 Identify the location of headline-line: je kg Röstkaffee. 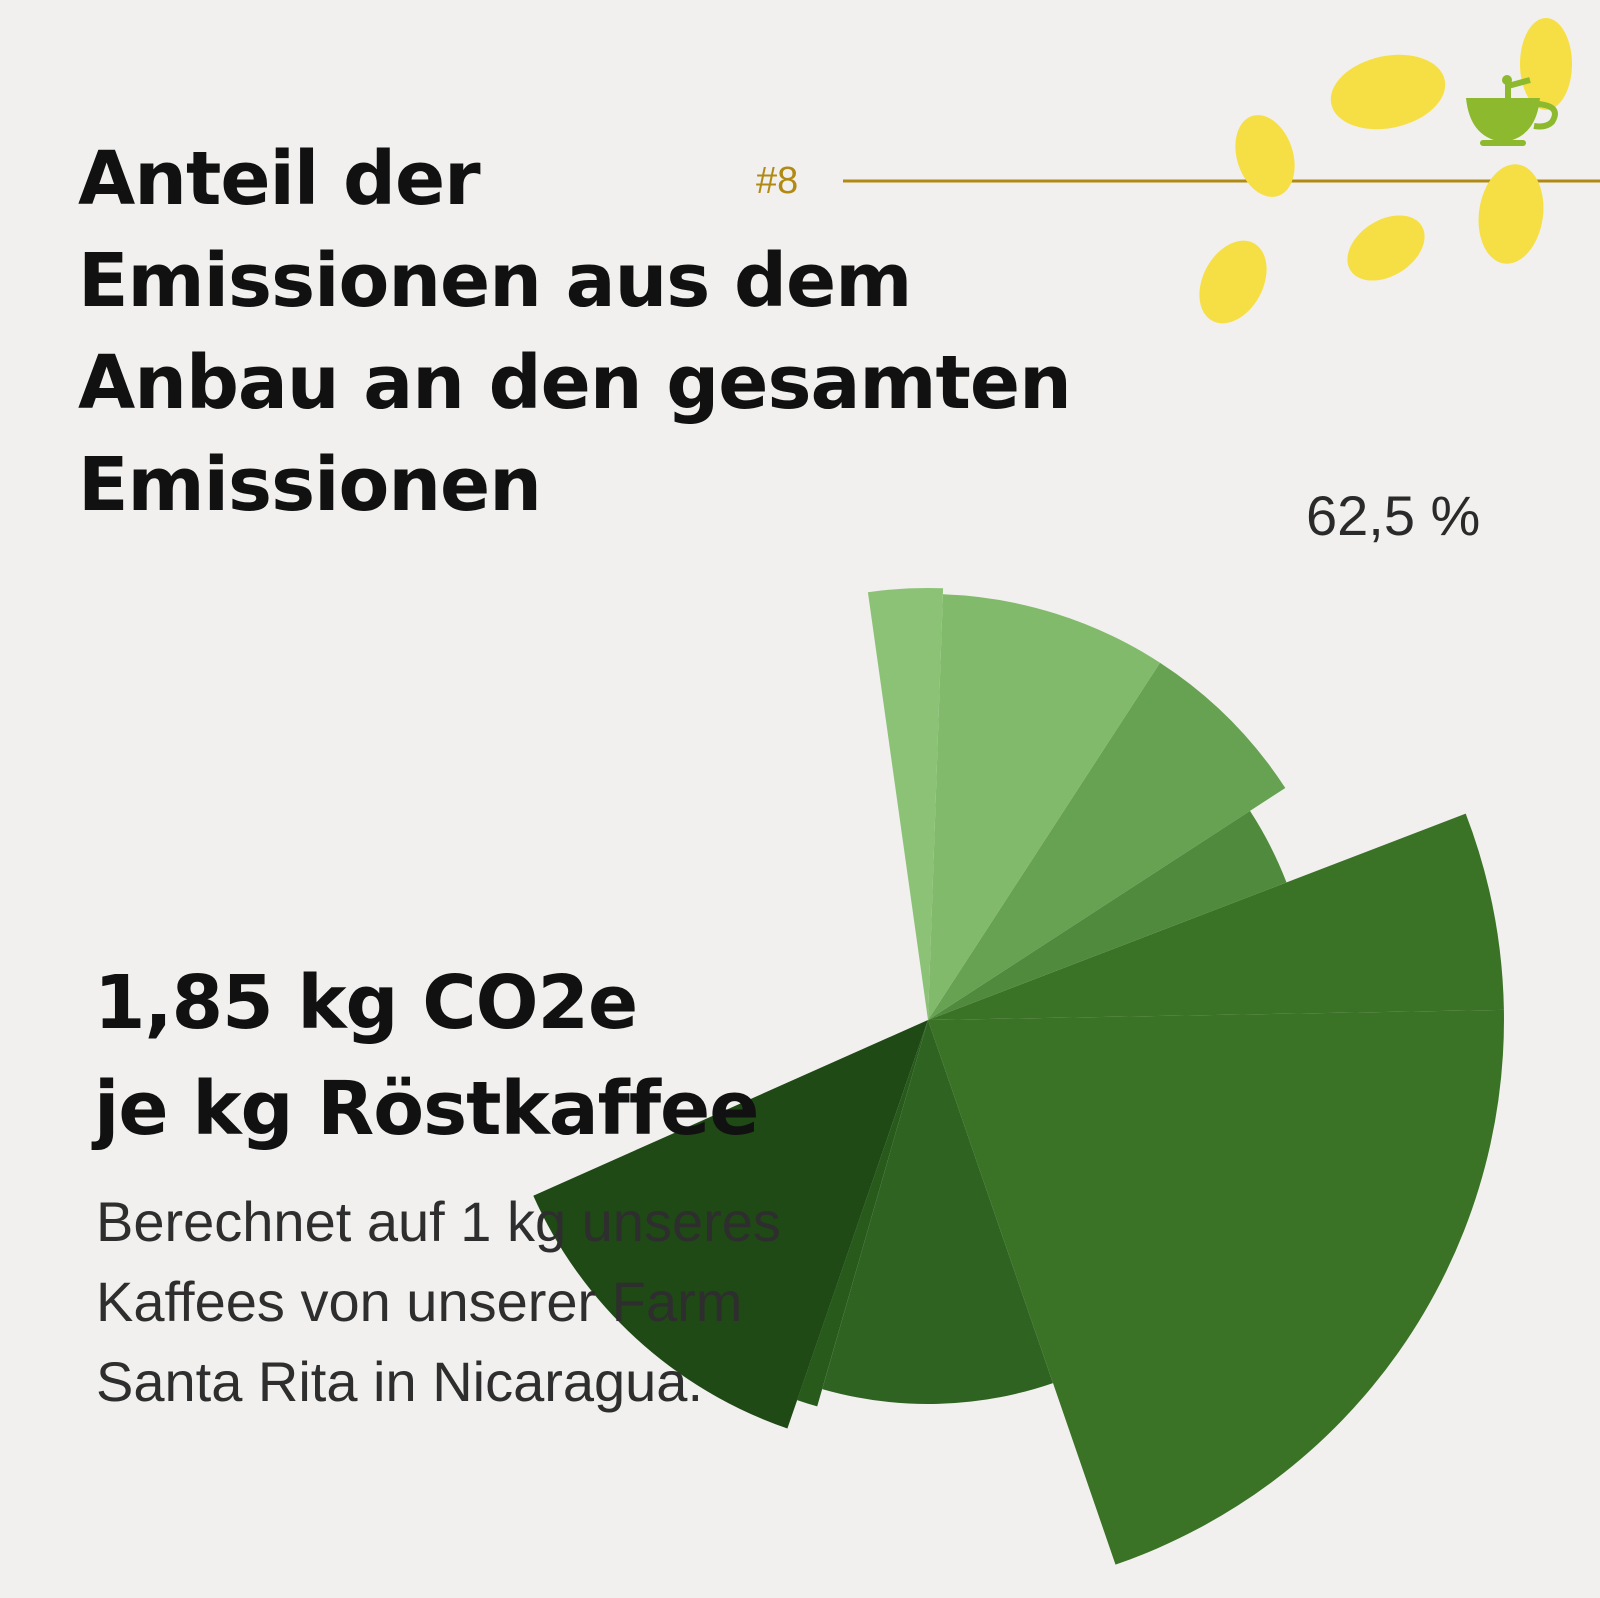
(426, 1109).